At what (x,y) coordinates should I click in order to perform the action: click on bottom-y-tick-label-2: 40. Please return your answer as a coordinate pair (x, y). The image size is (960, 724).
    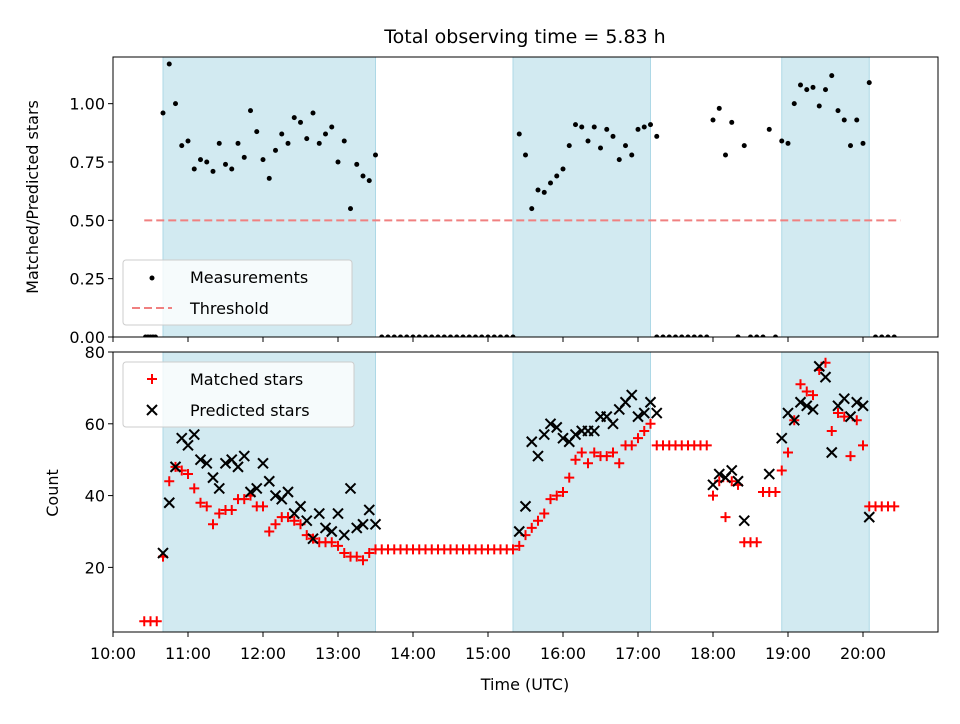
    Looking at the image, I should click on (95, 496).